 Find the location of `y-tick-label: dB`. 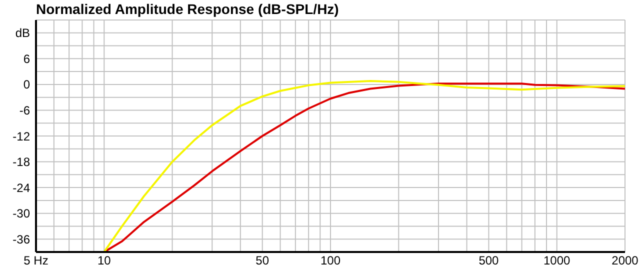

y-tick-label: dB is located at coordinates (22, 33).